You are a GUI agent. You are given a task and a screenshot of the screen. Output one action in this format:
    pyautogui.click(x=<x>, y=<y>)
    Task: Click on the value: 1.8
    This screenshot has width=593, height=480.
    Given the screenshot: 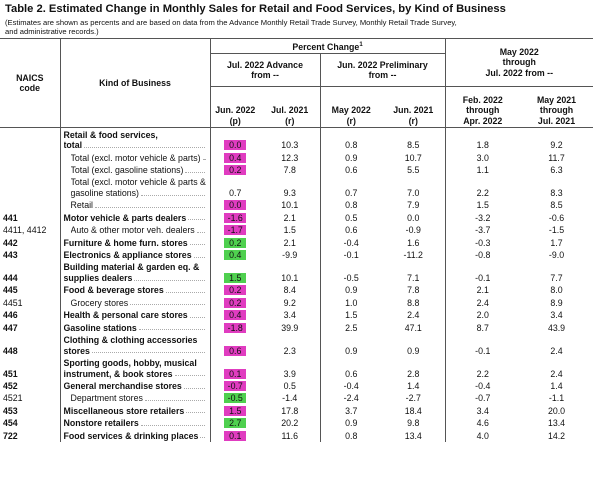 What is the action you would take?
    pyautogui.click(x=482, y=145)
    